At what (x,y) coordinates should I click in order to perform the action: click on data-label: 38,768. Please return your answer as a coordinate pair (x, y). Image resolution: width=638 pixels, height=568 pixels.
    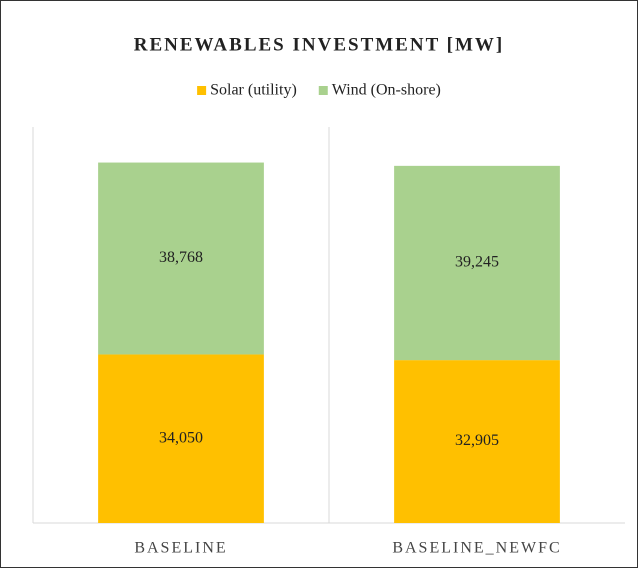
    Looking at the image, I should click on (181, 257).